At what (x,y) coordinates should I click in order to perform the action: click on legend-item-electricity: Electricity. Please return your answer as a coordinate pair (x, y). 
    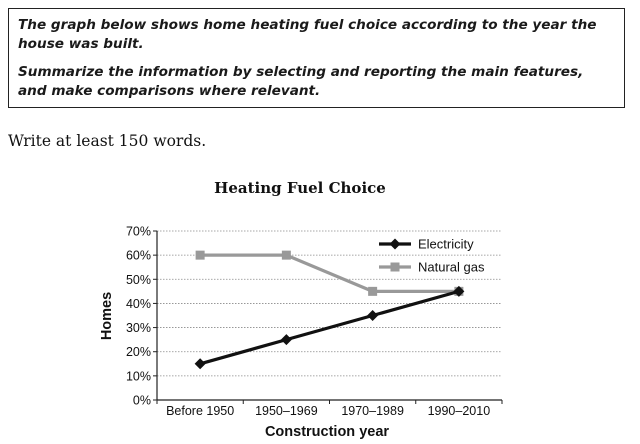
    Looking at the image, I should click on (426, 244).